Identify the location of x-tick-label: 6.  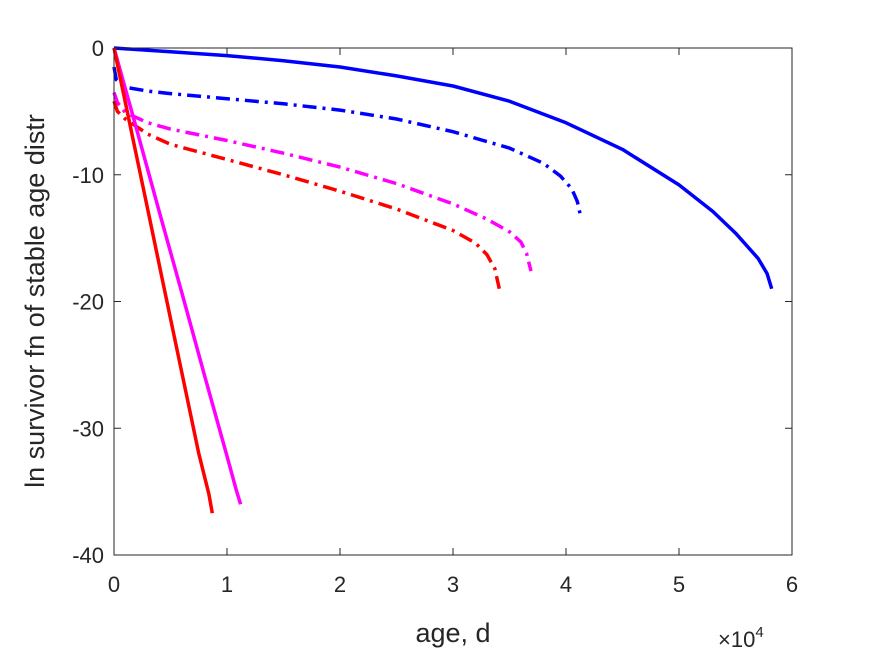
(792, 584).